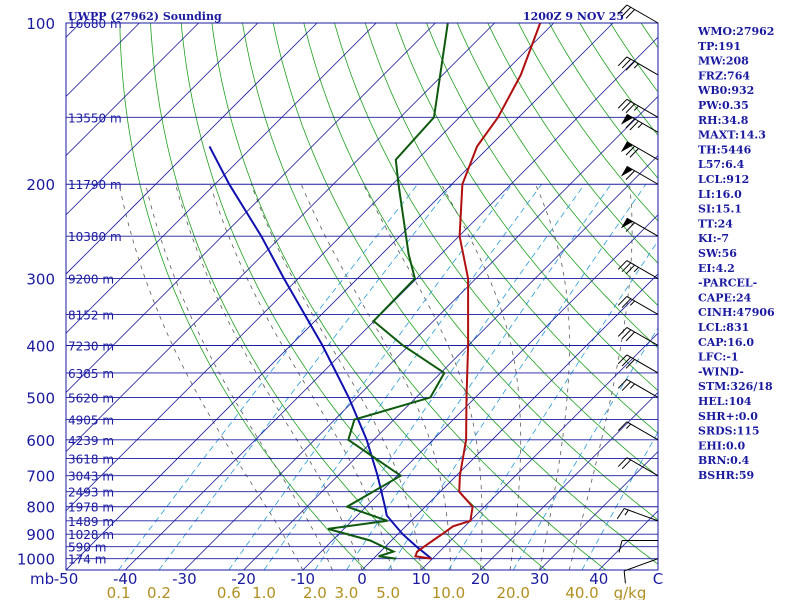 The image size is (800, 600). I want to click on mixing-ratio-line, so click(553, 405).